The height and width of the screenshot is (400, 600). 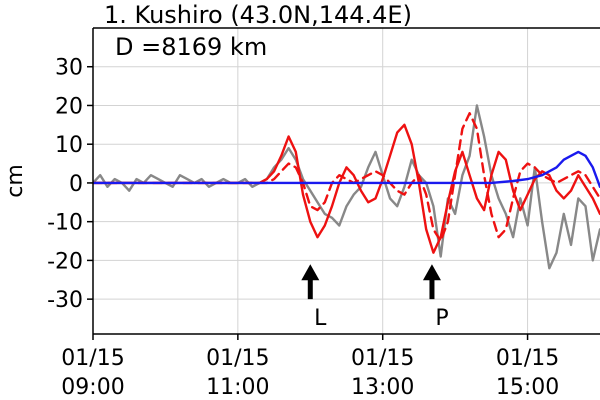 I want to click on y-tick-label: 30, so click(x=69, y=68).